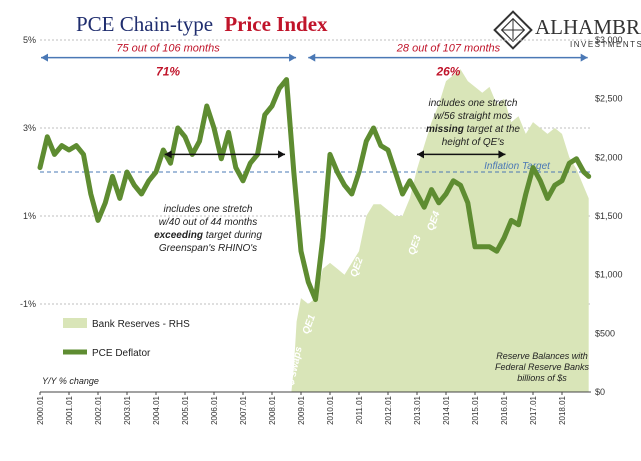 The width and height of the screenshot is (641, 461). Describe the element at coordinates (208, 248) in the screenshot. I see `note1-line4: Greenspan's RHINO's` at that location.